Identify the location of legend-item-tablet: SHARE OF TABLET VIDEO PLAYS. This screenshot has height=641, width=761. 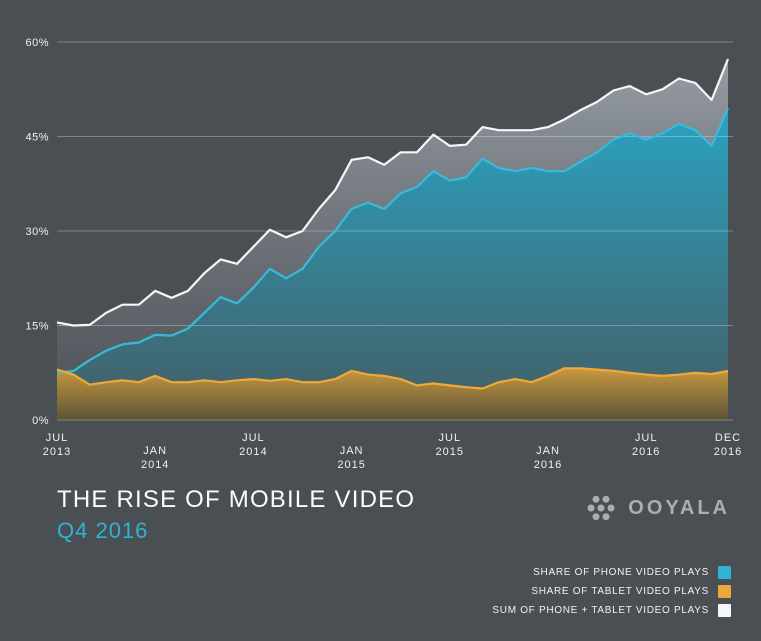
(631, 591).